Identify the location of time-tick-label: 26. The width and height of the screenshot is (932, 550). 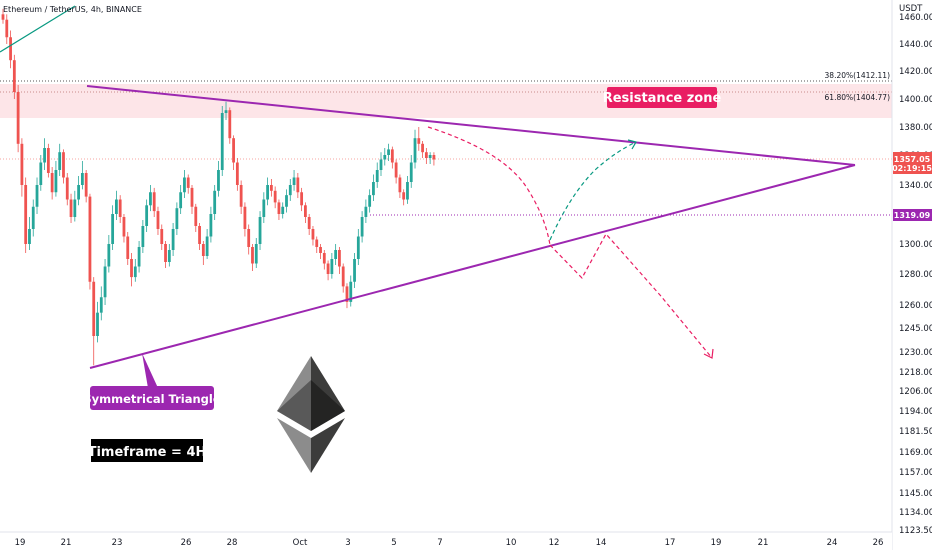
(186, 543).